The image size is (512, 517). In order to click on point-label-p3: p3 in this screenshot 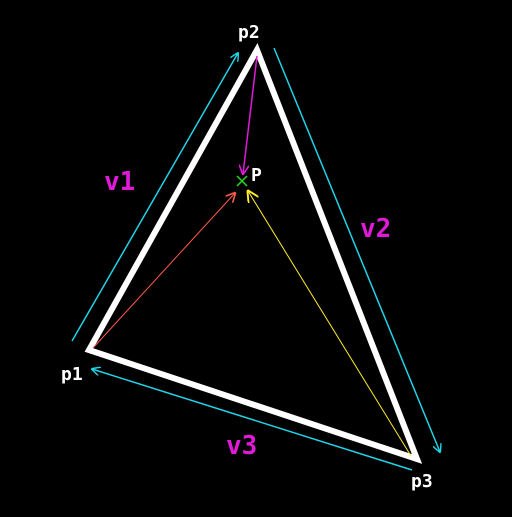, I will do `click(422, 481)`.